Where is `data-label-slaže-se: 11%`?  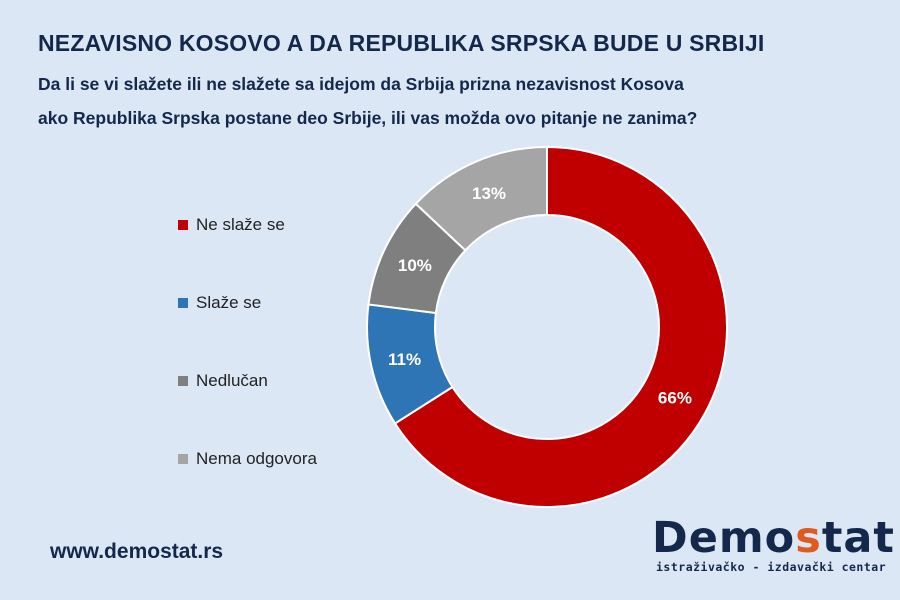 data-label-slaže-se: 11% is located at coordinates (404, 359).